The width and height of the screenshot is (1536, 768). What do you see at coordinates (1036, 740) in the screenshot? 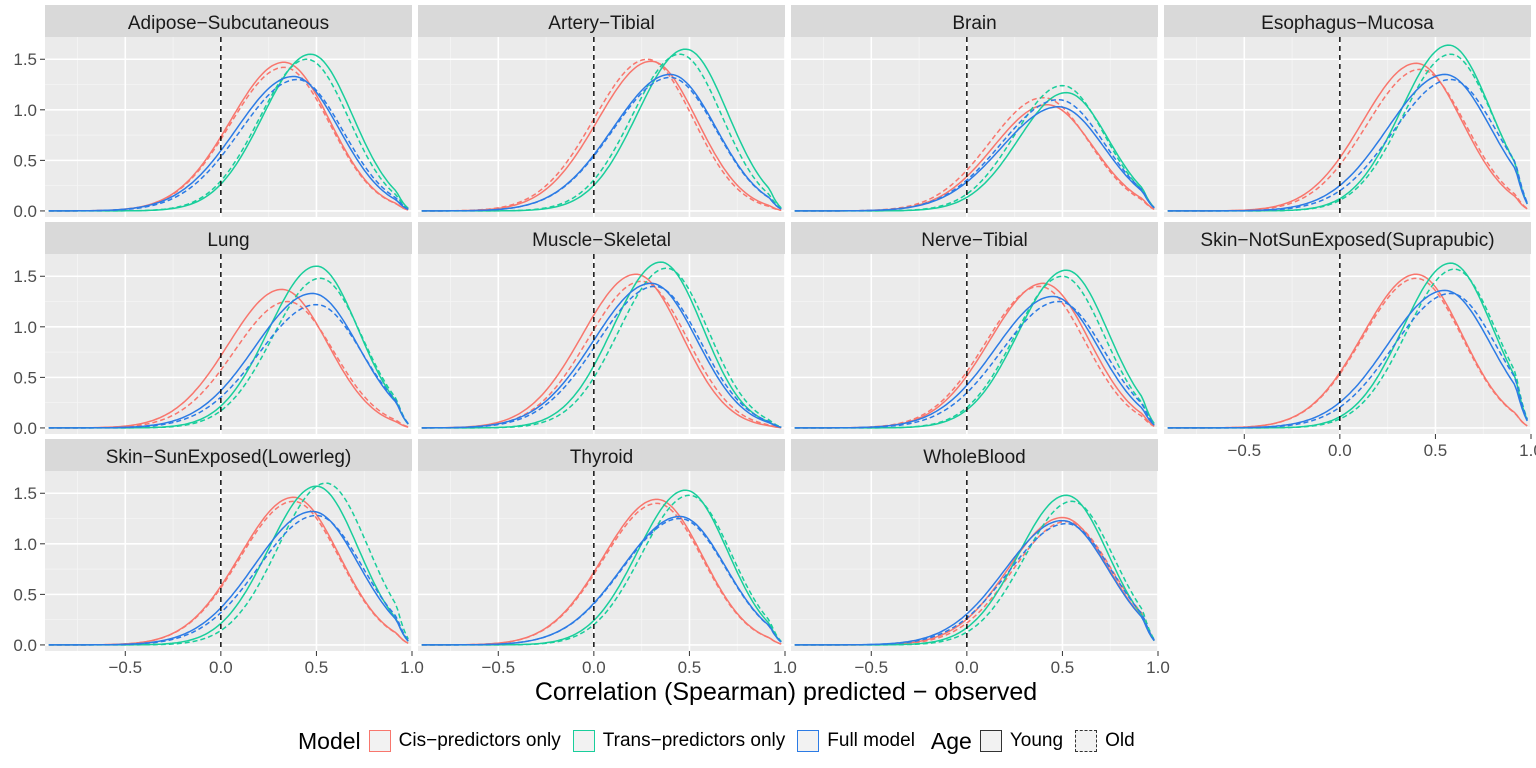
I see `legend-label-young: Young` at bounding box center [1036, 740].